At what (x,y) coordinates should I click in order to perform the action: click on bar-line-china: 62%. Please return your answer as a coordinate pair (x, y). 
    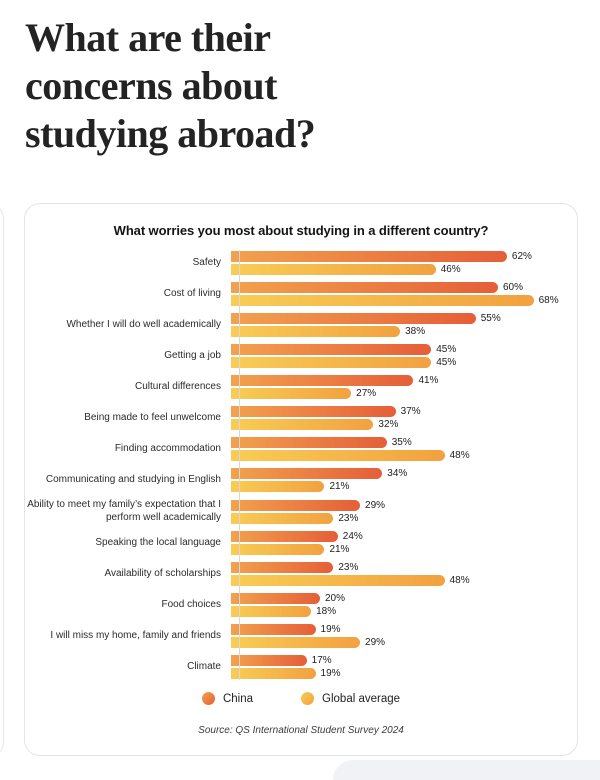
    Looking at the image, I should click on (404, 256).